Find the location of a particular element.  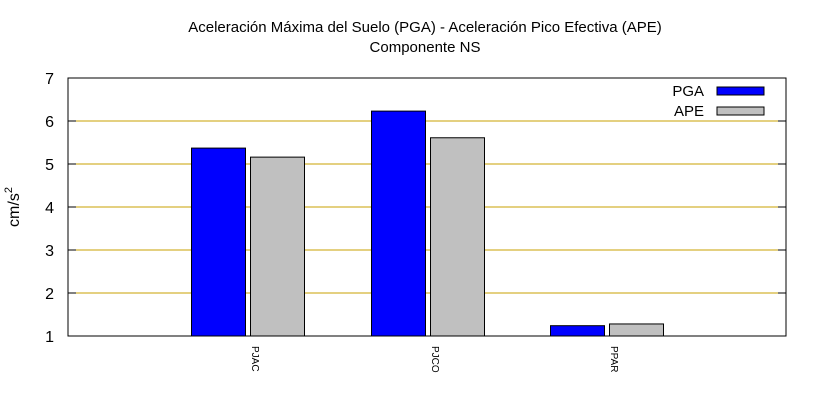

y-tick-label: 3 is located at coordinates (49, 251).